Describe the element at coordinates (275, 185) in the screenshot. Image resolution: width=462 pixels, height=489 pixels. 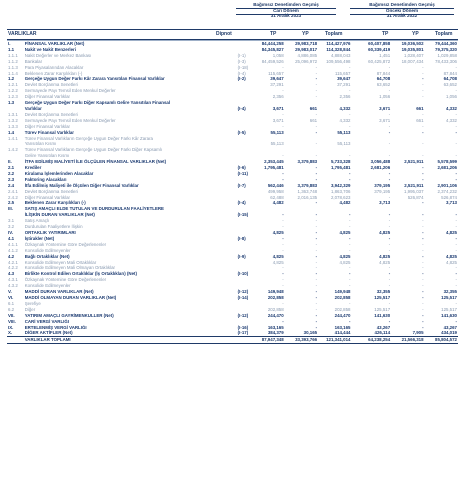
I see `row-value: 562,446` at that location.